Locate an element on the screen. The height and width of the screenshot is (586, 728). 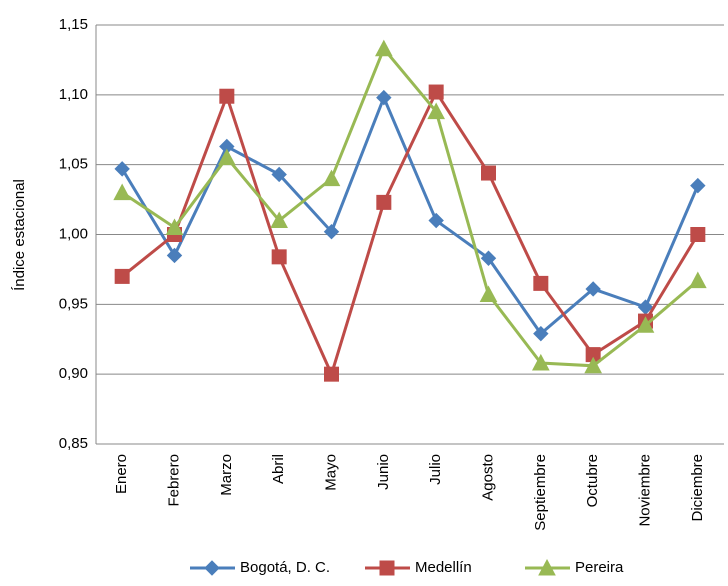
x-tick-label: Noviembre is located at coordinates (644, 490).